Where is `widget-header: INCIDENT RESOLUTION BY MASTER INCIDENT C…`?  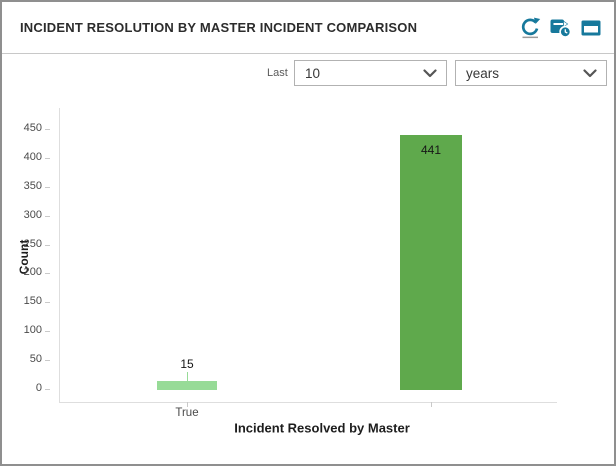
widget-header: INCIDENT RESOLUTION BY MASTER INCIDENT C… is located at coordinates (308, 27).